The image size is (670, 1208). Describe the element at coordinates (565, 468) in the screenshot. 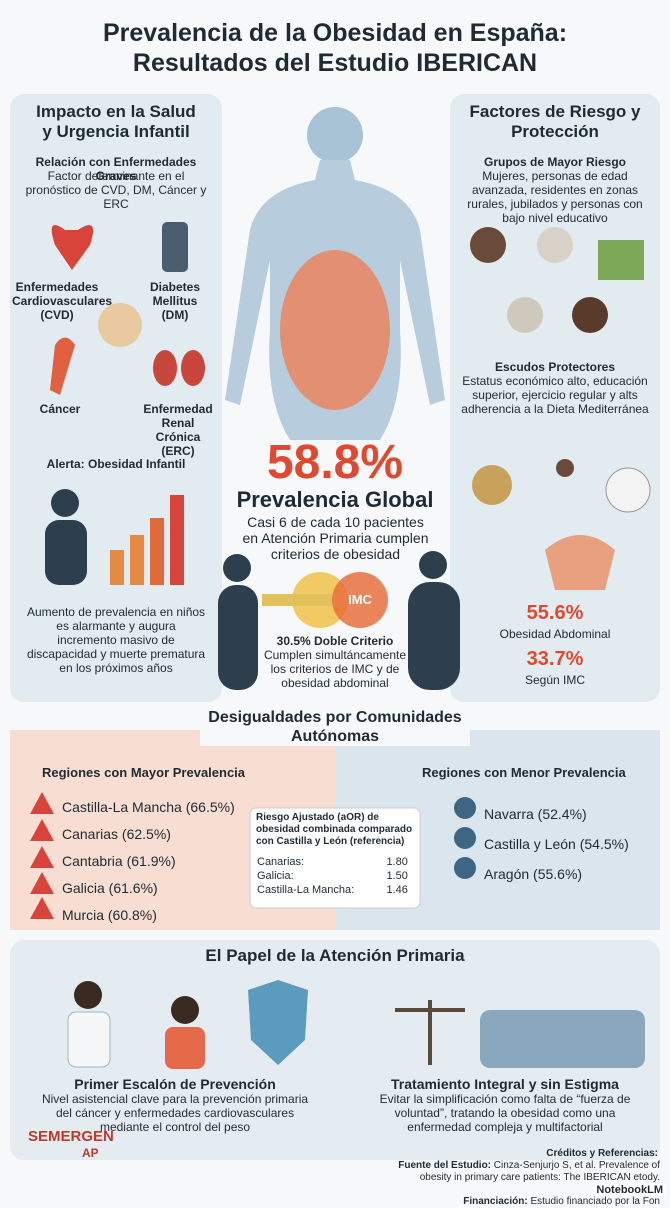

I see `runner-icon` at that location.